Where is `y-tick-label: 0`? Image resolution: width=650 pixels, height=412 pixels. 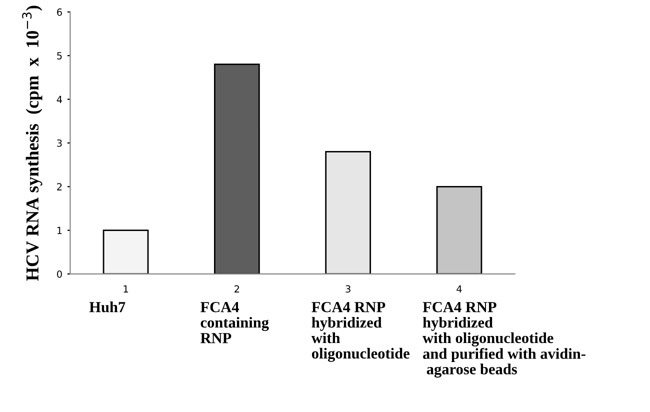 y-tick-label: 0 is located at coordinates (59, 274).